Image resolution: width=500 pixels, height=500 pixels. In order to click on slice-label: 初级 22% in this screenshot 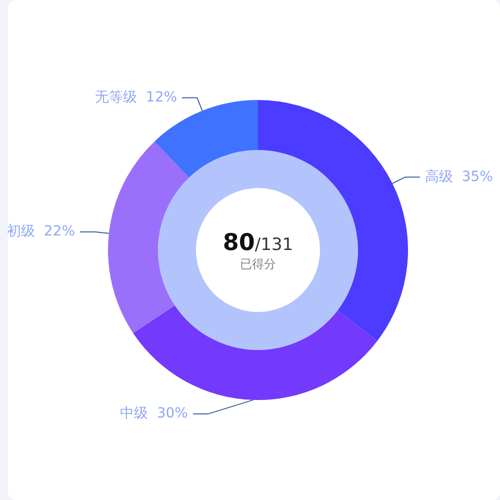, I will do `click(41, 231)`.